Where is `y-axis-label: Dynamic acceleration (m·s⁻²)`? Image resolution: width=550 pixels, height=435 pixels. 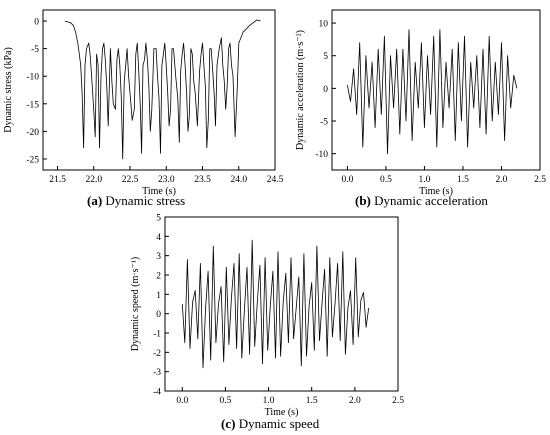 y-axis-label: Dynamic acceleration (m·s⁻²) is located at coordinates (300, 90).